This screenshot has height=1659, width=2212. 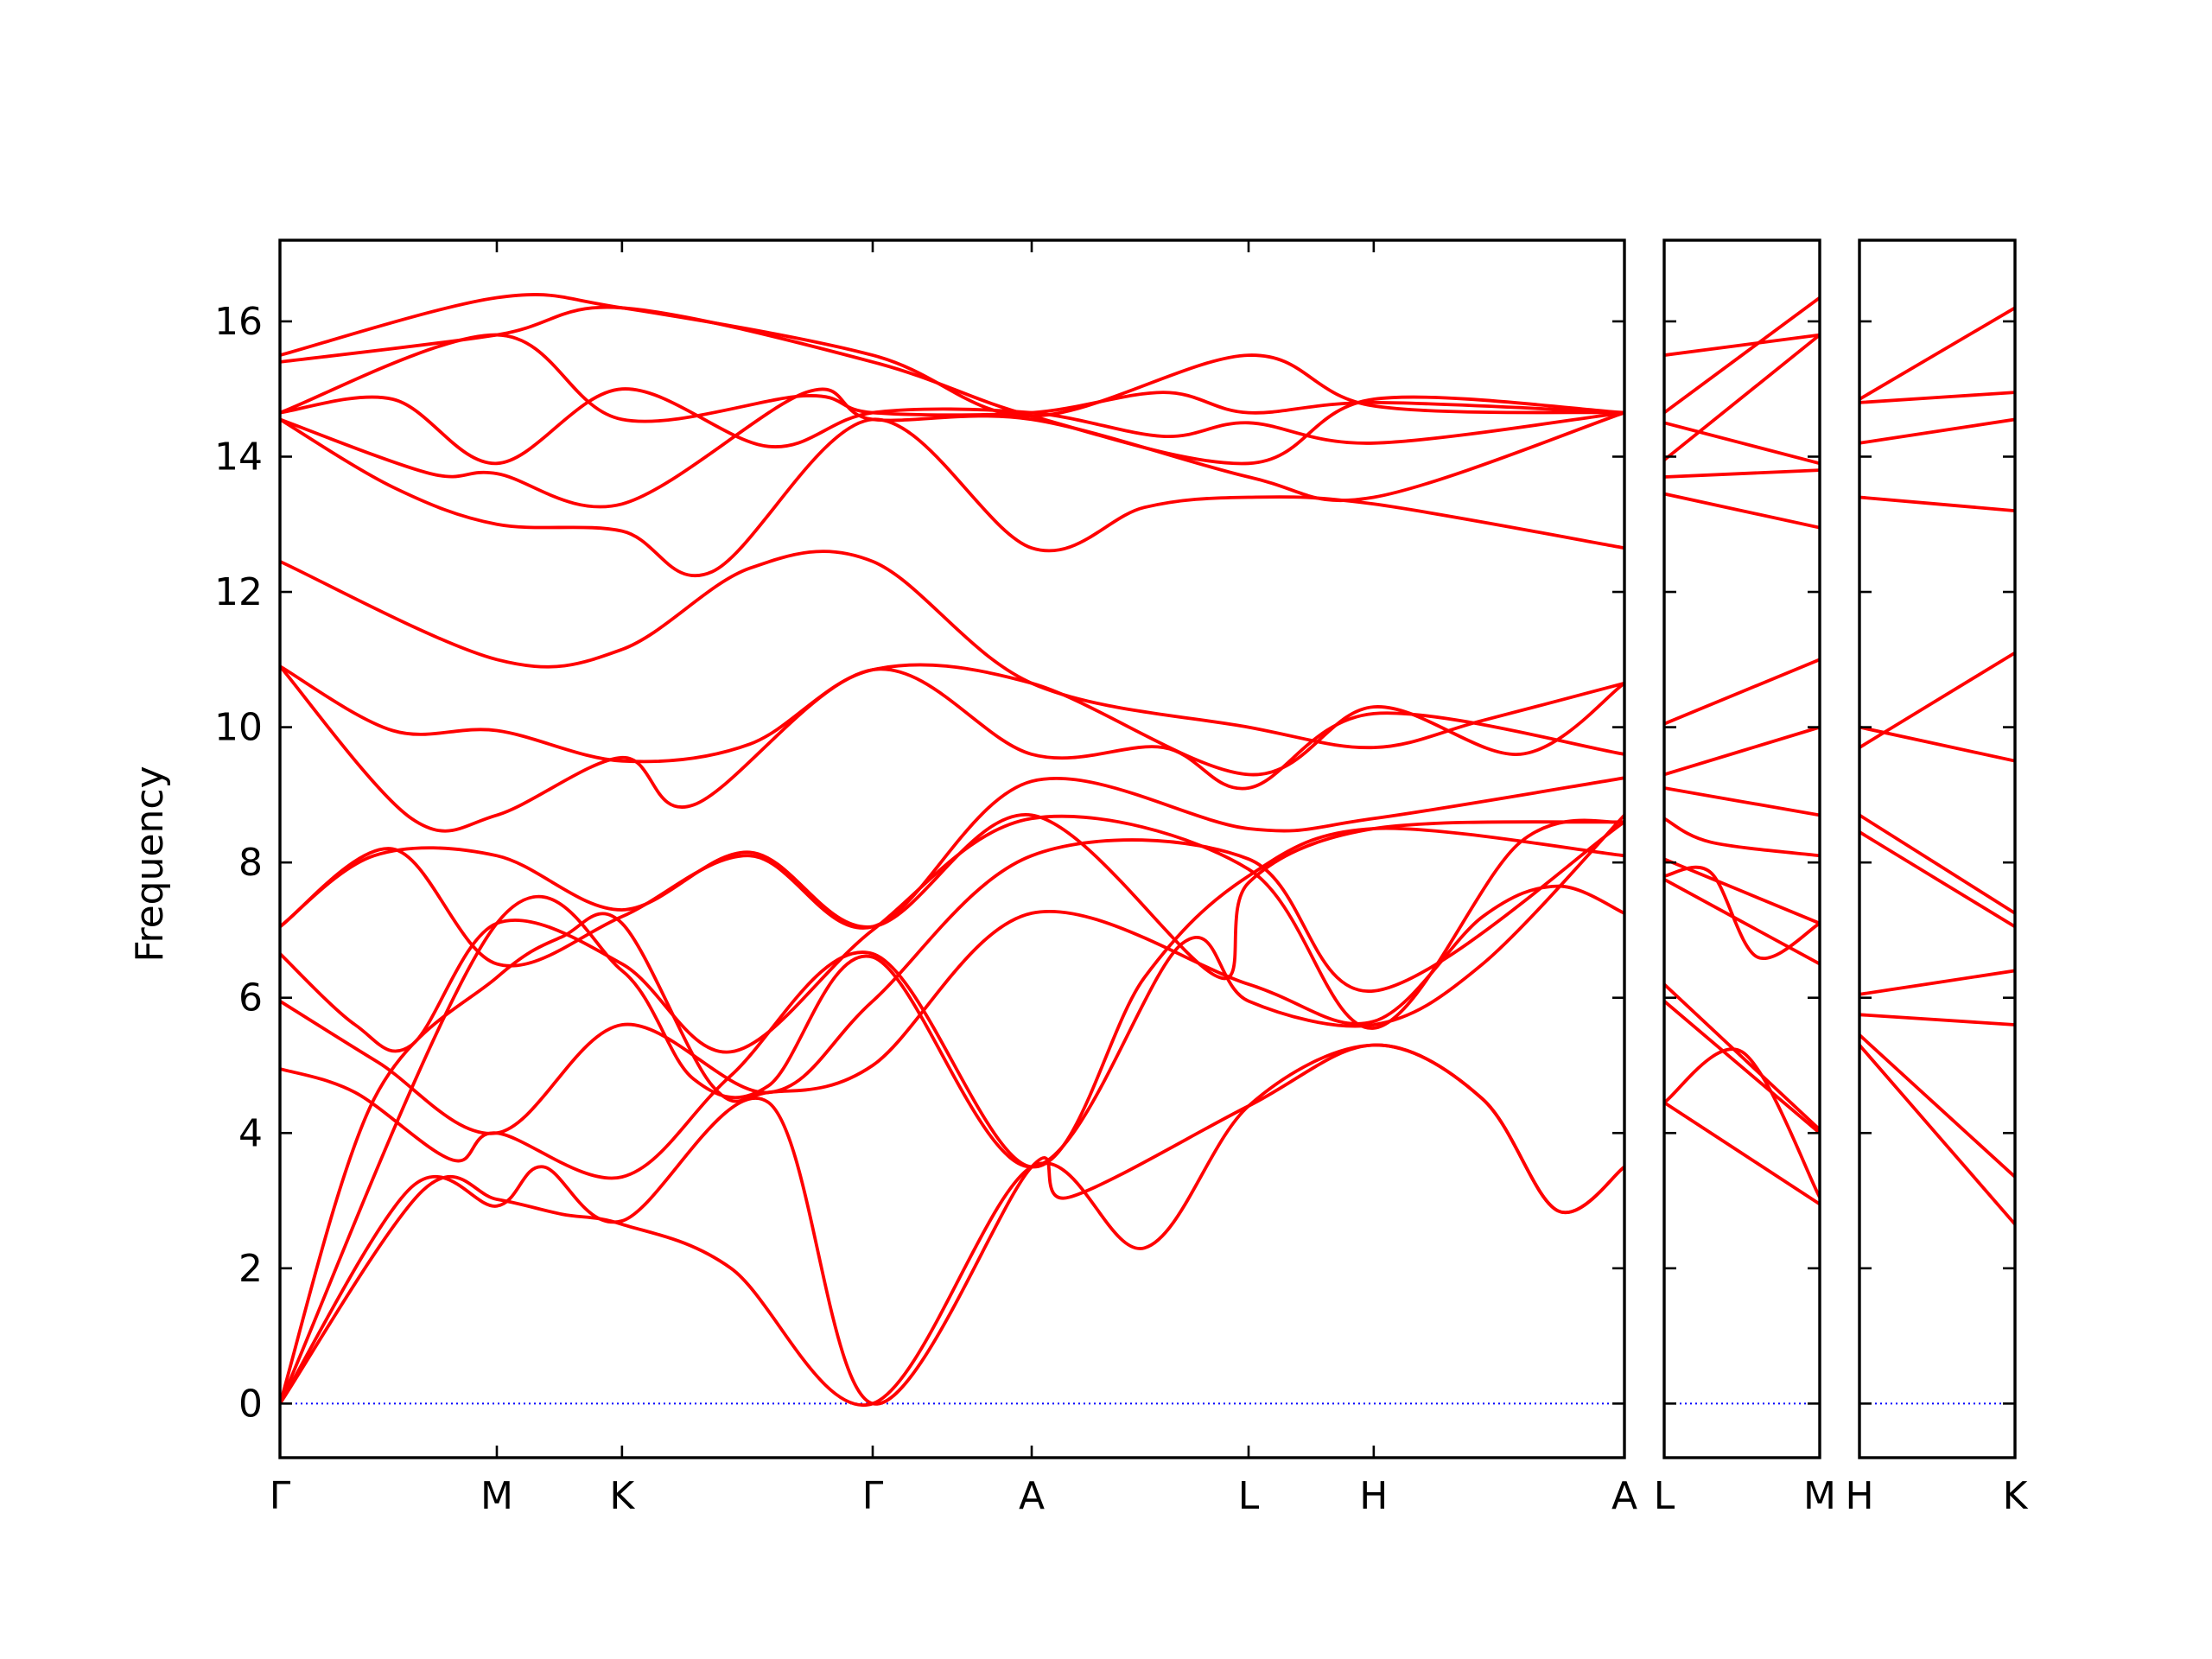 What do you see at coordinates (238, 592) in the screenshot?
I see `y-tick-label: 12` at bounding box center [238, 592].